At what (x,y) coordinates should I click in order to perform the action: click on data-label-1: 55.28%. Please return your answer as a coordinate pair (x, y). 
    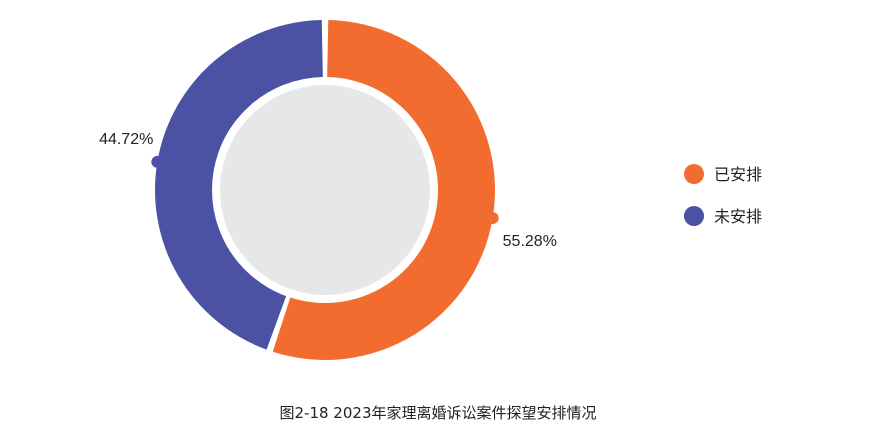
    Looking at the image, I should click on (530, 241).